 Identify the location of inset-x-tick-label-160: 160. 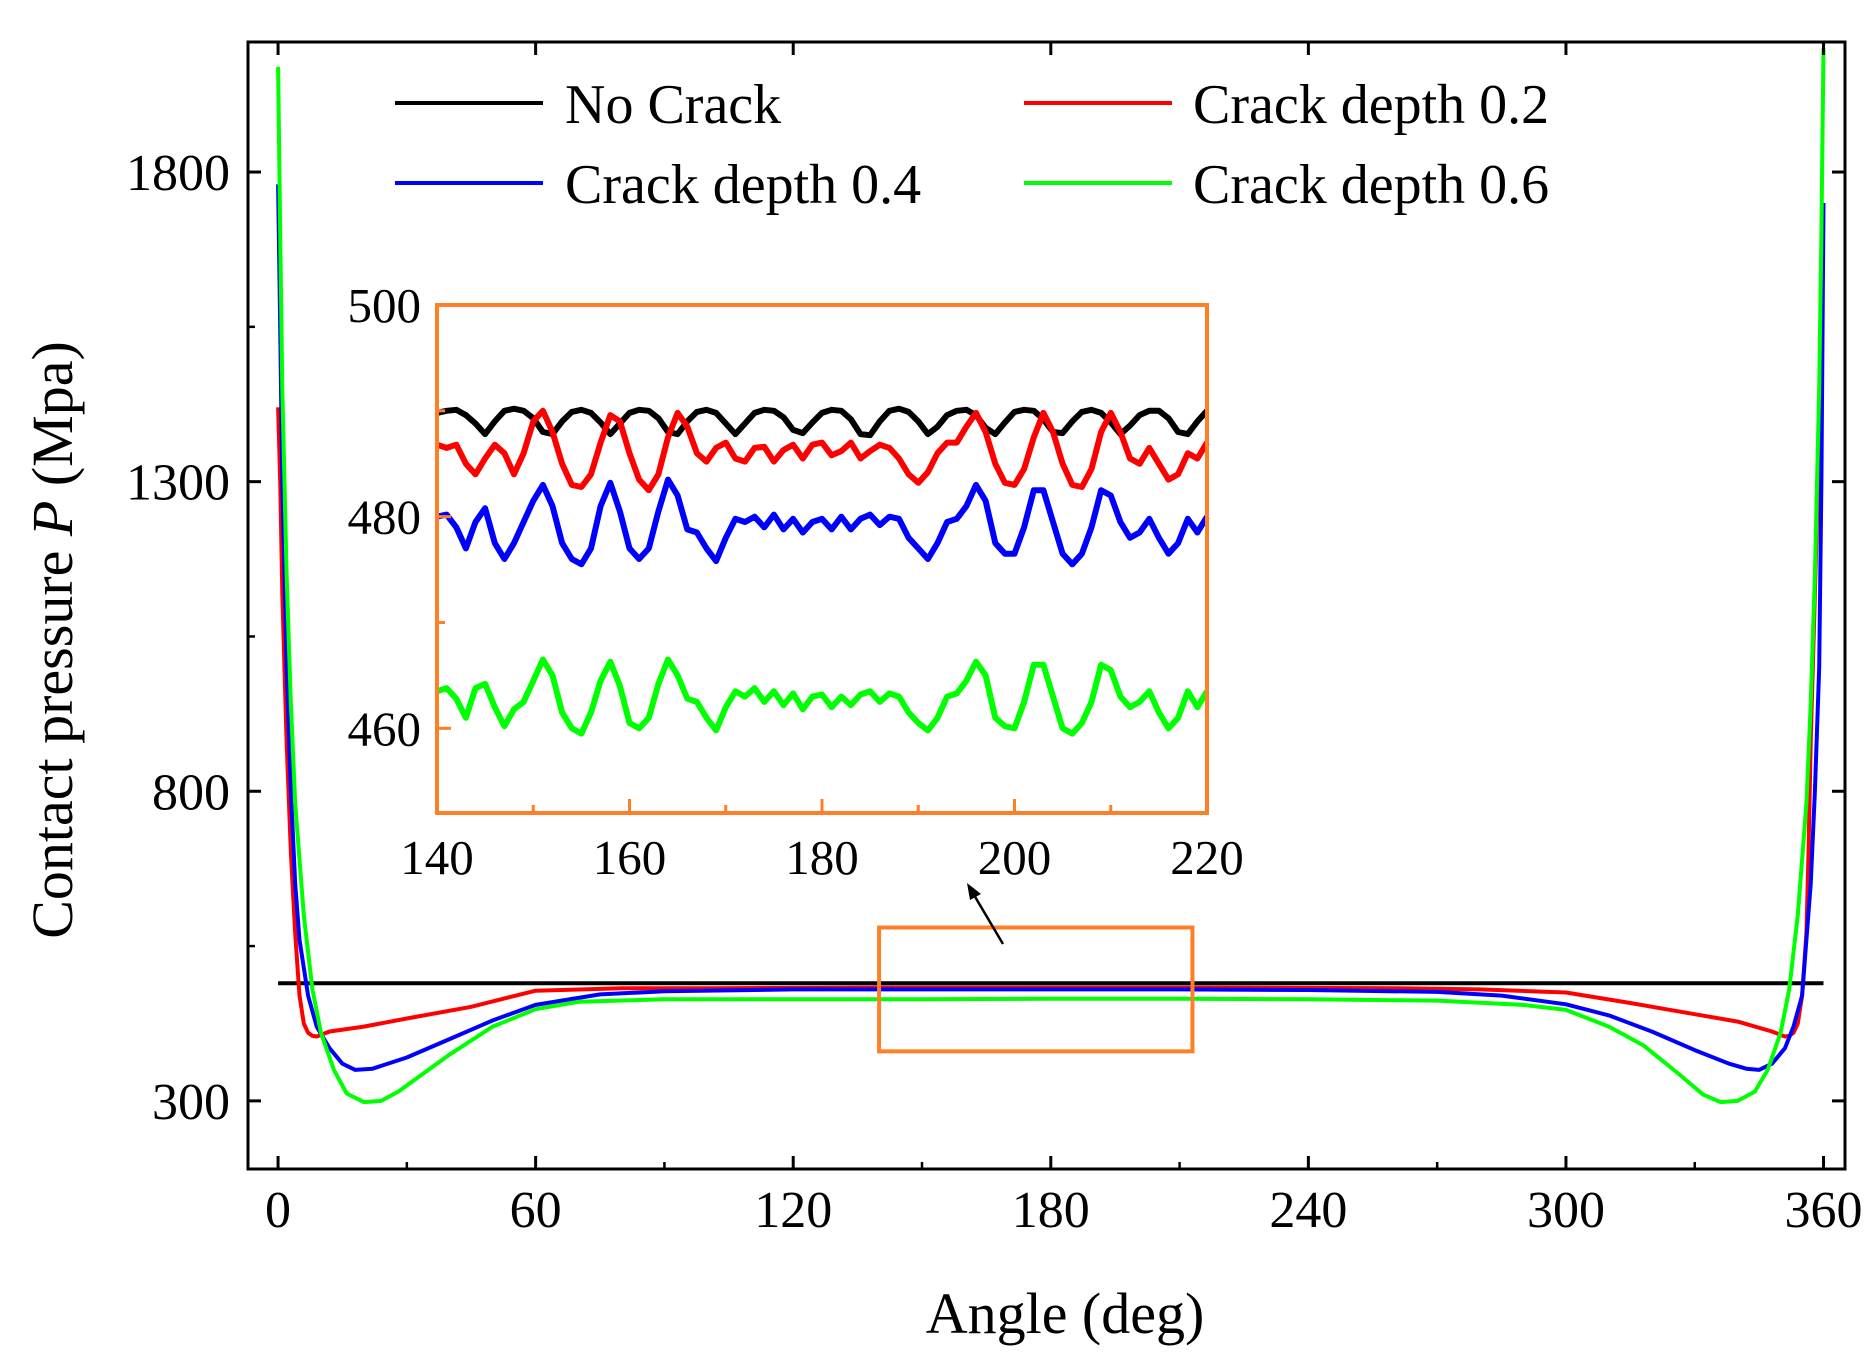
(630, 857).